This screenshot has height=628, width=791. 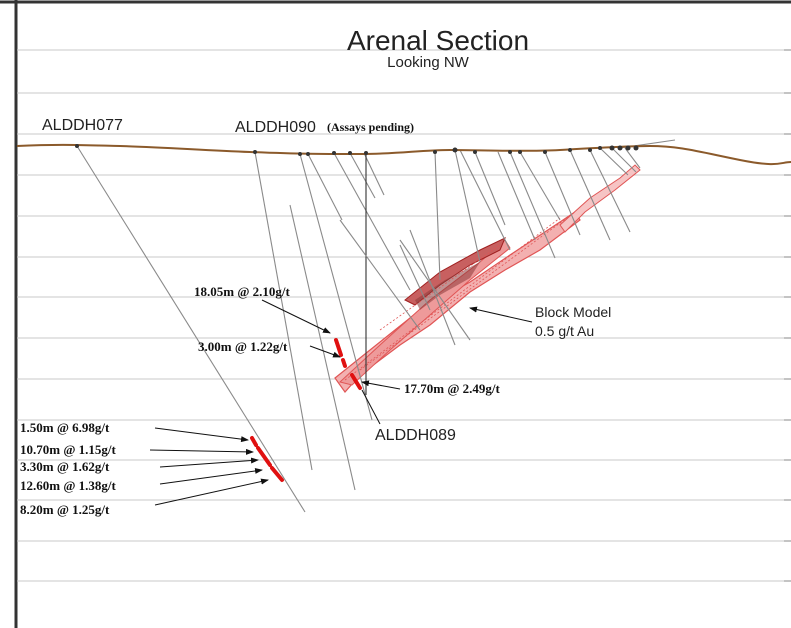 What do you see at coordinates (610, 191) in the screenshot?
I see `trace-r` at bounding box center [610, 191].